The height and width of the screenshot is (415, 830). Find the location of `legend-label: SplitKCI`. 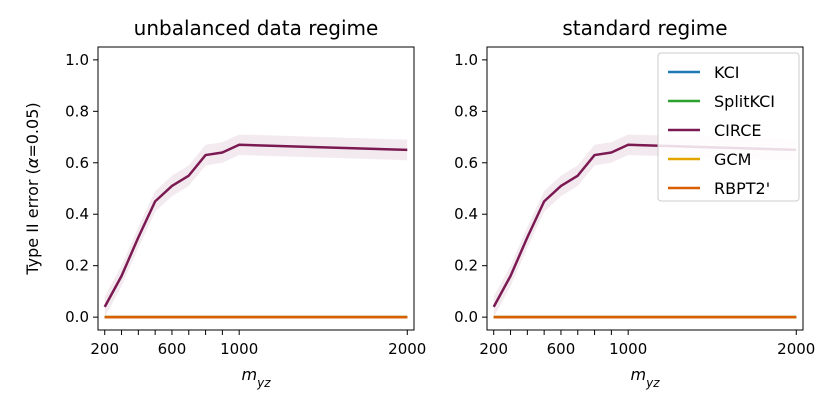

legend-label: SplitKCI is located at coordinates (744, 101).